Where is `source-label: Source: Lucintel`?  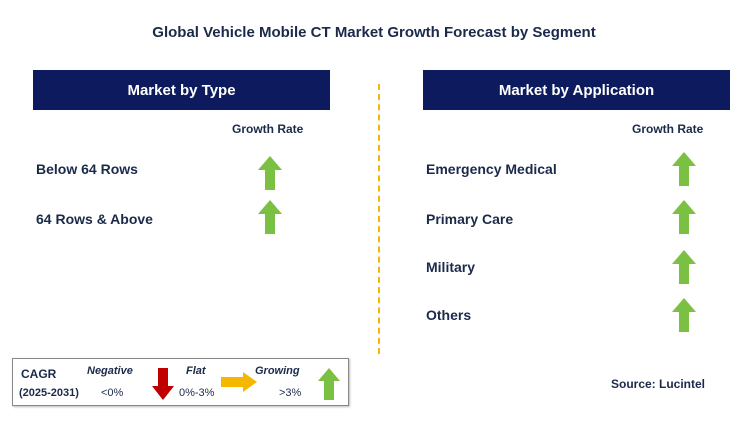
source-label: Source: Lucintel is located at coordinates (658, 384).